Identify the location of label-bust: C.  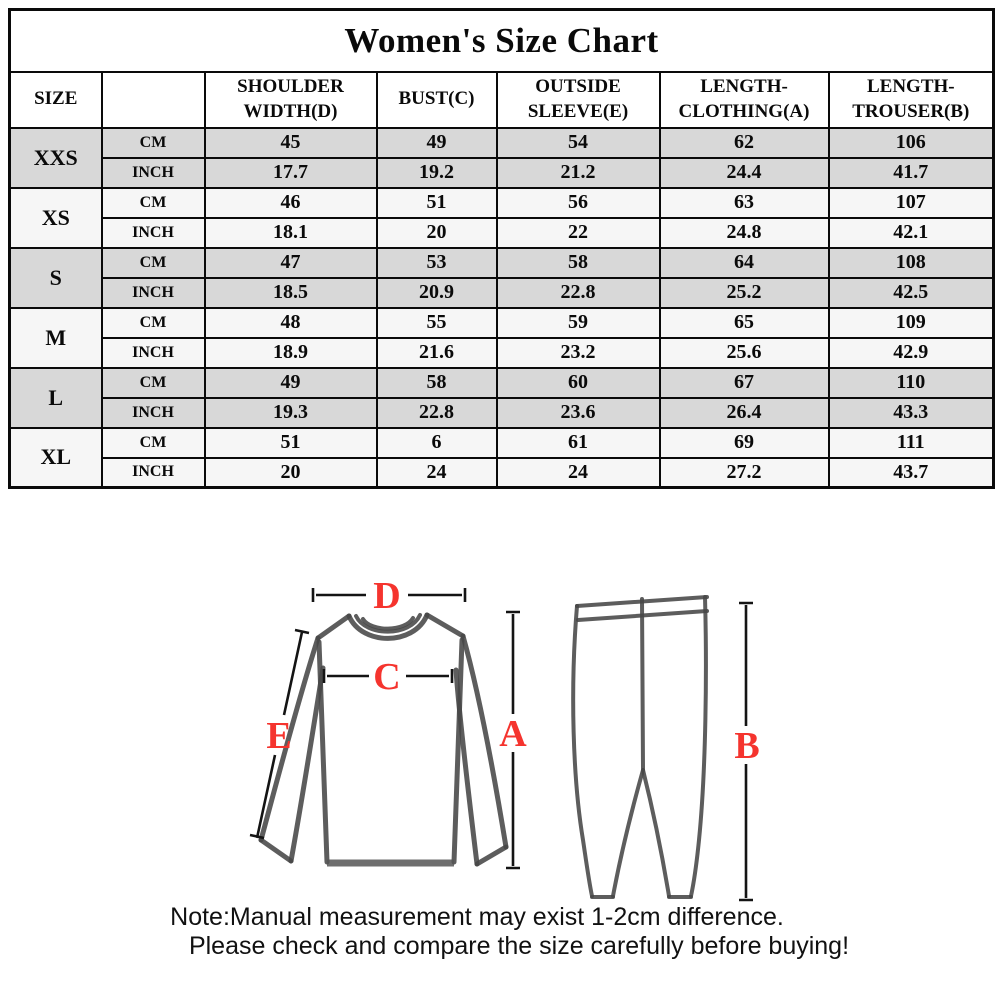
(386, 677).